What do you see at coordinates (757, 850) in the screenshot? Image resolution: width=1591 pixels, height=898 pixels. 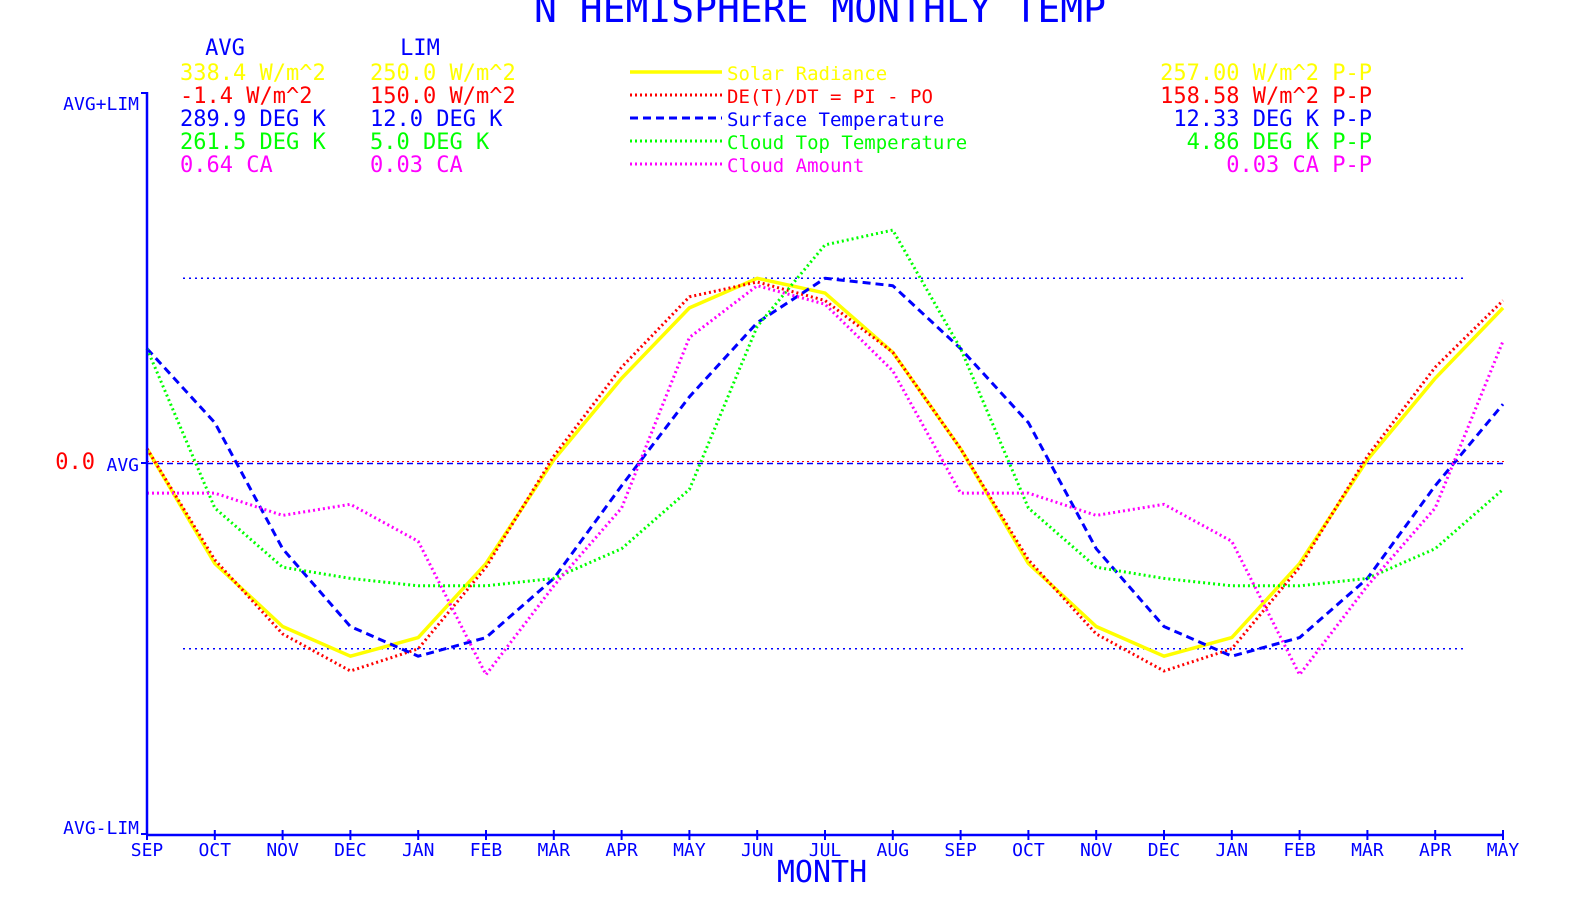 I see `x-tick-label: JUN` at bounding box center [757, 850].